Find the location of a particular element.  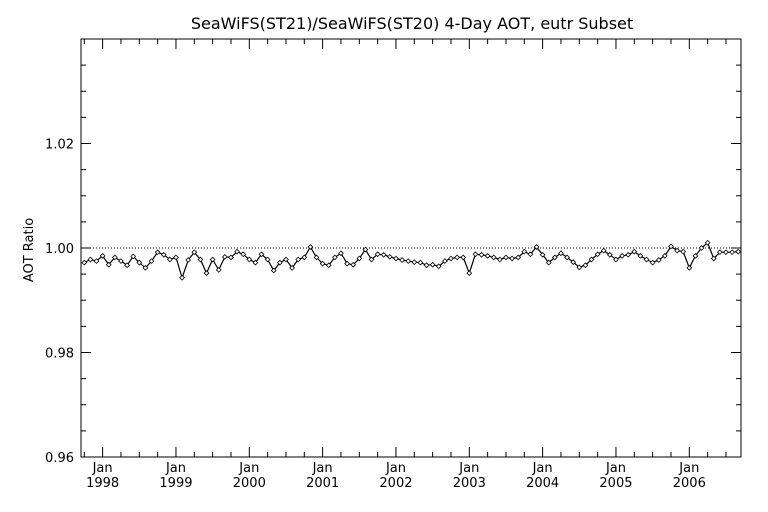

x-tick-year-label: 2000 is located at coordinates (249, 483).